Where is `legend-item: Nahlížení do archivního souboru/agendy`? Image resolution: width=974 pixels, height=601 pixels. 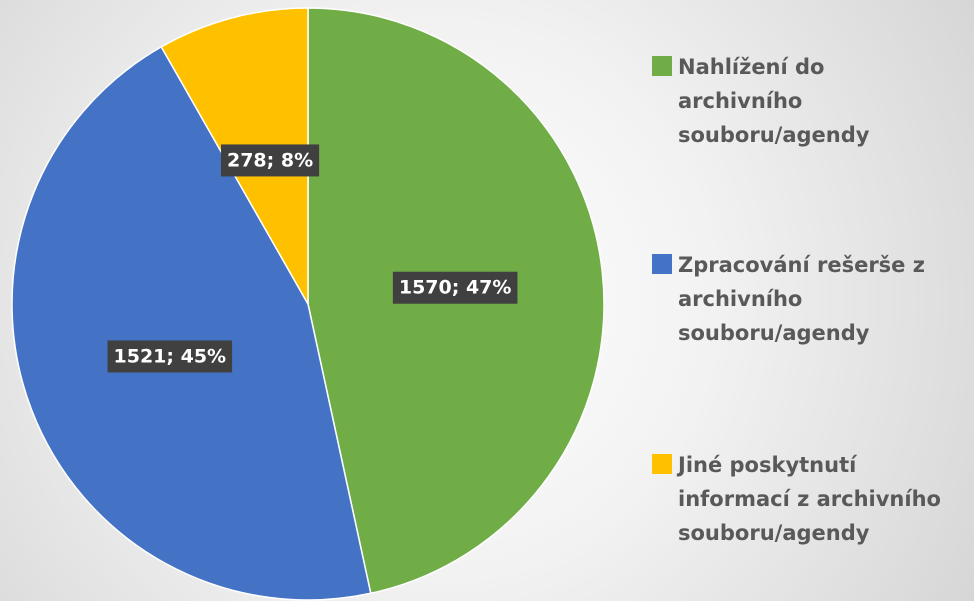
legend-item: Nahlížení do archivního souboru/agendy is located at coordinates (812, 101).